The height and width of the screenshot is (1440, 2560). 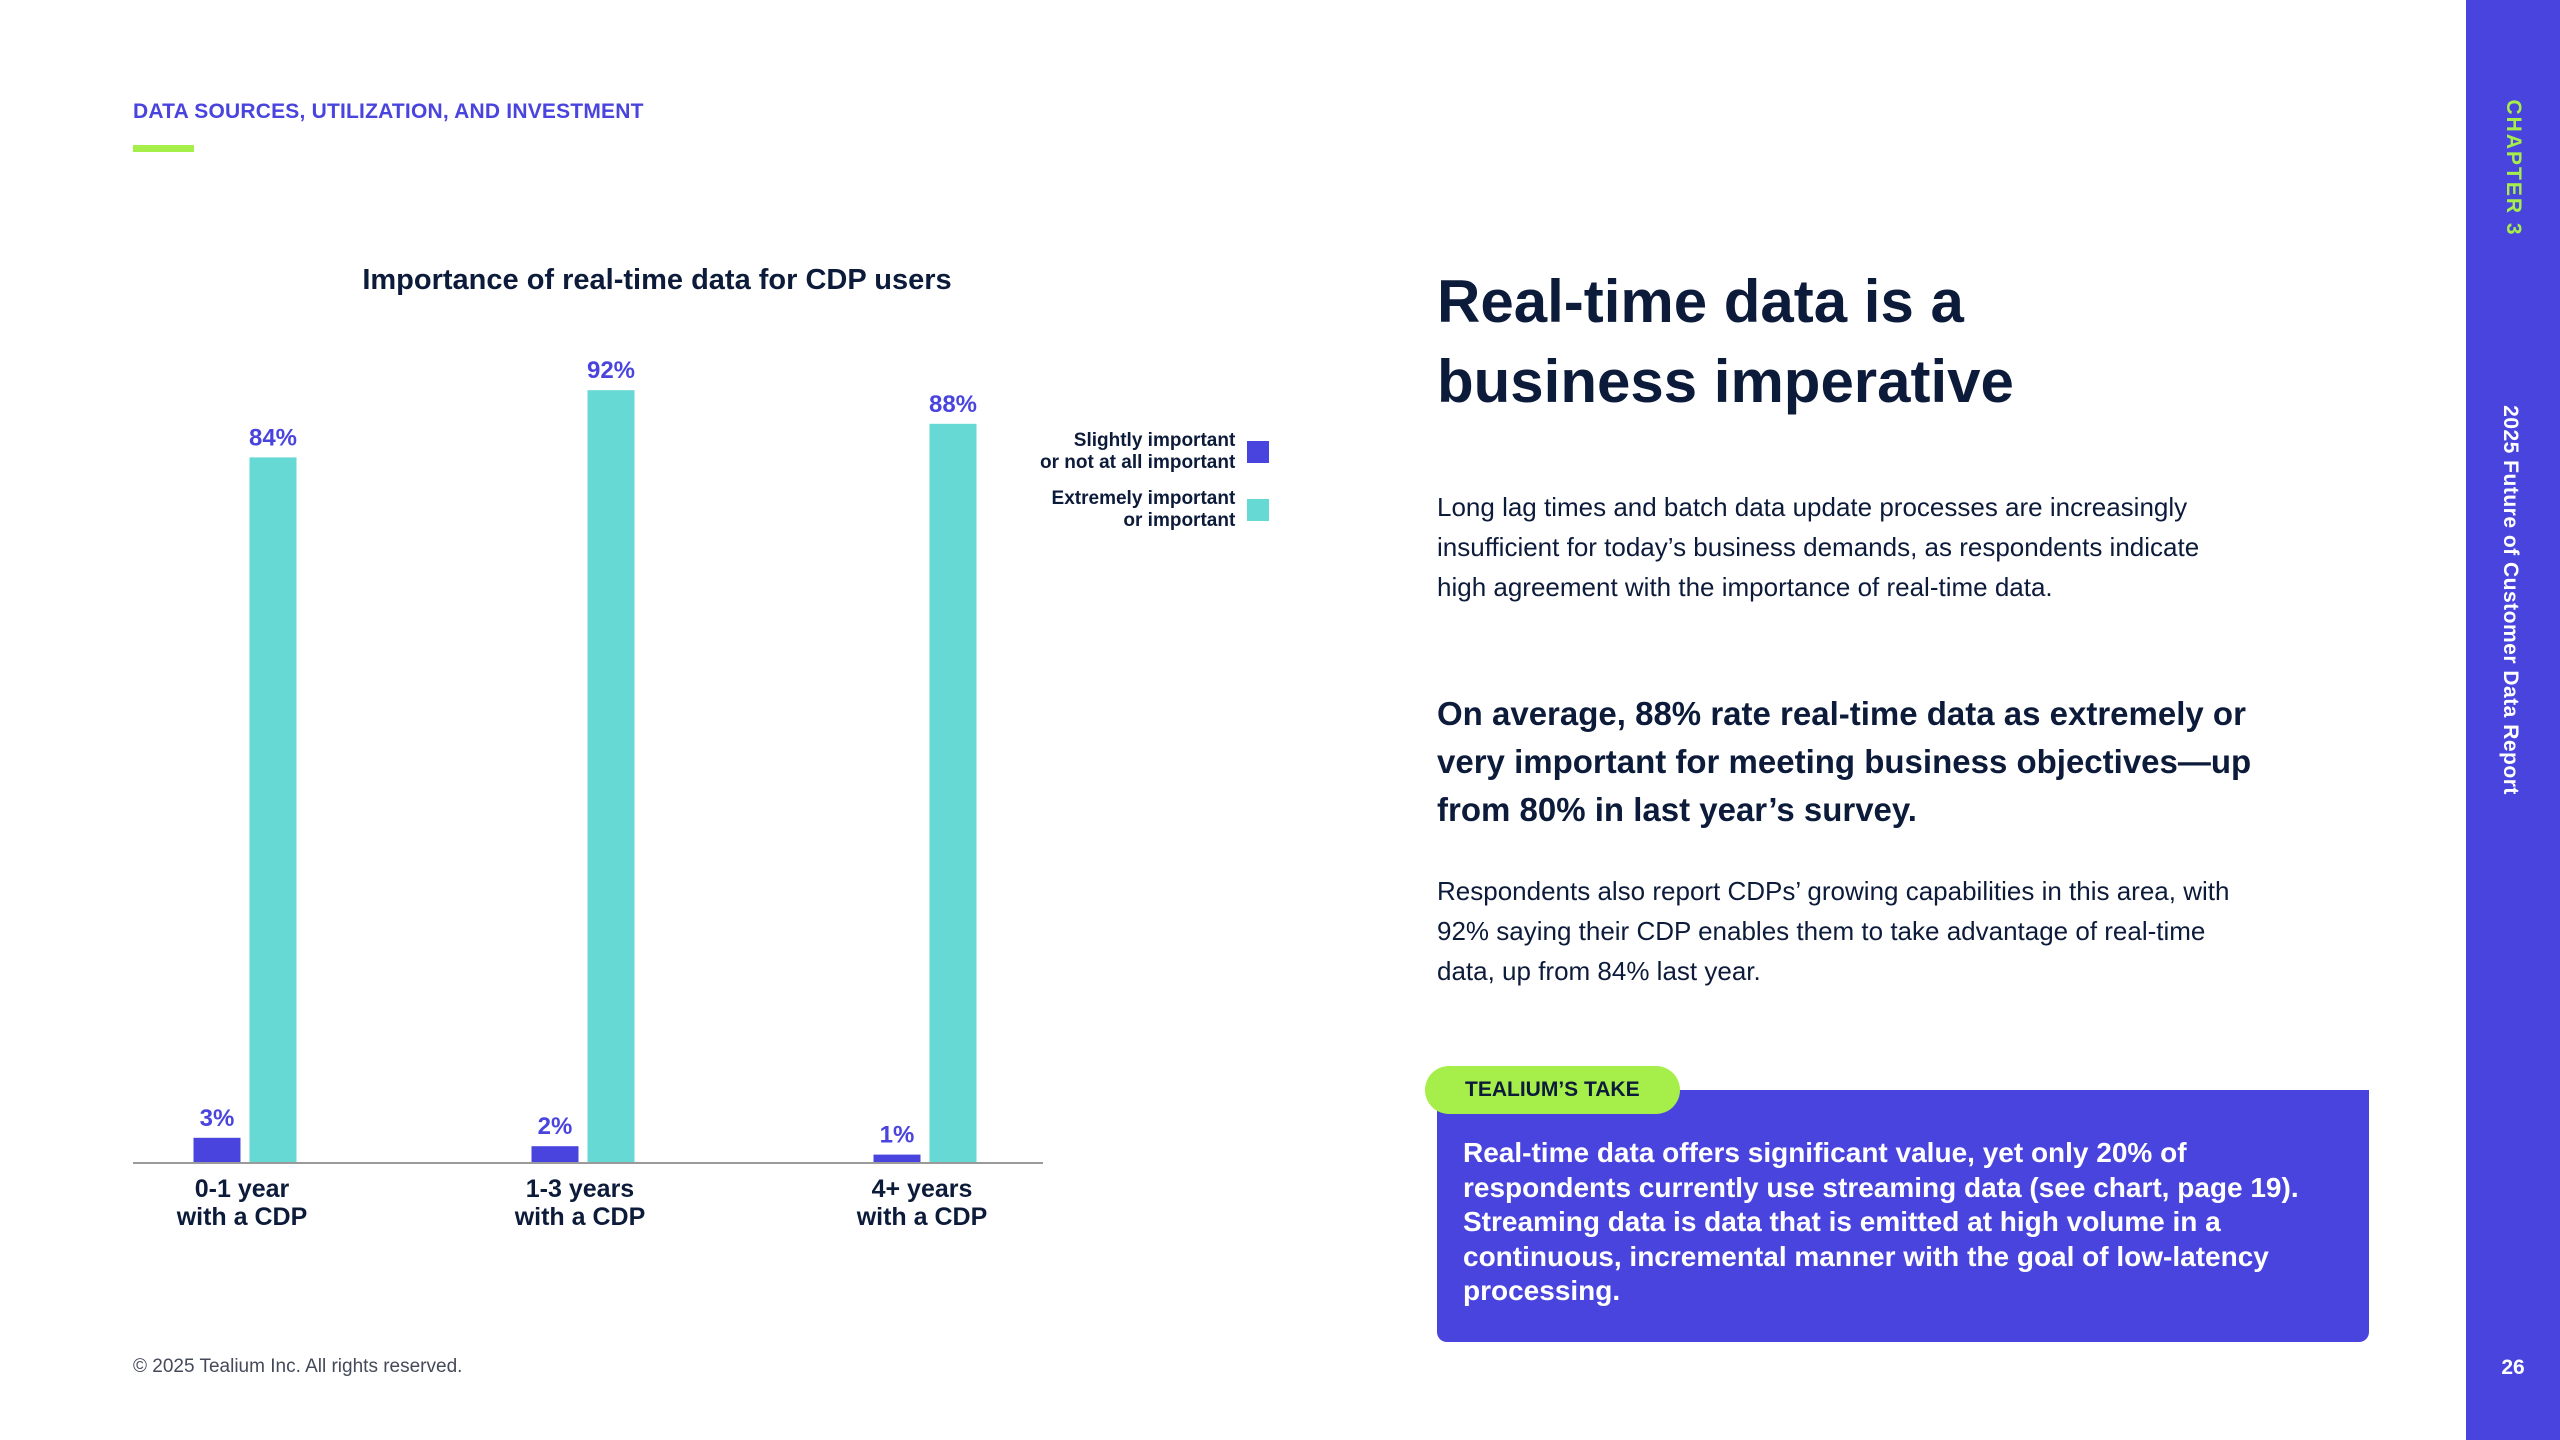 What do you see at coordinates (298, 1366) in the screenshot?
I see `copyright: © 2025 Tealium Inc. All rights reserved.` at bounding box center [298, 1366].